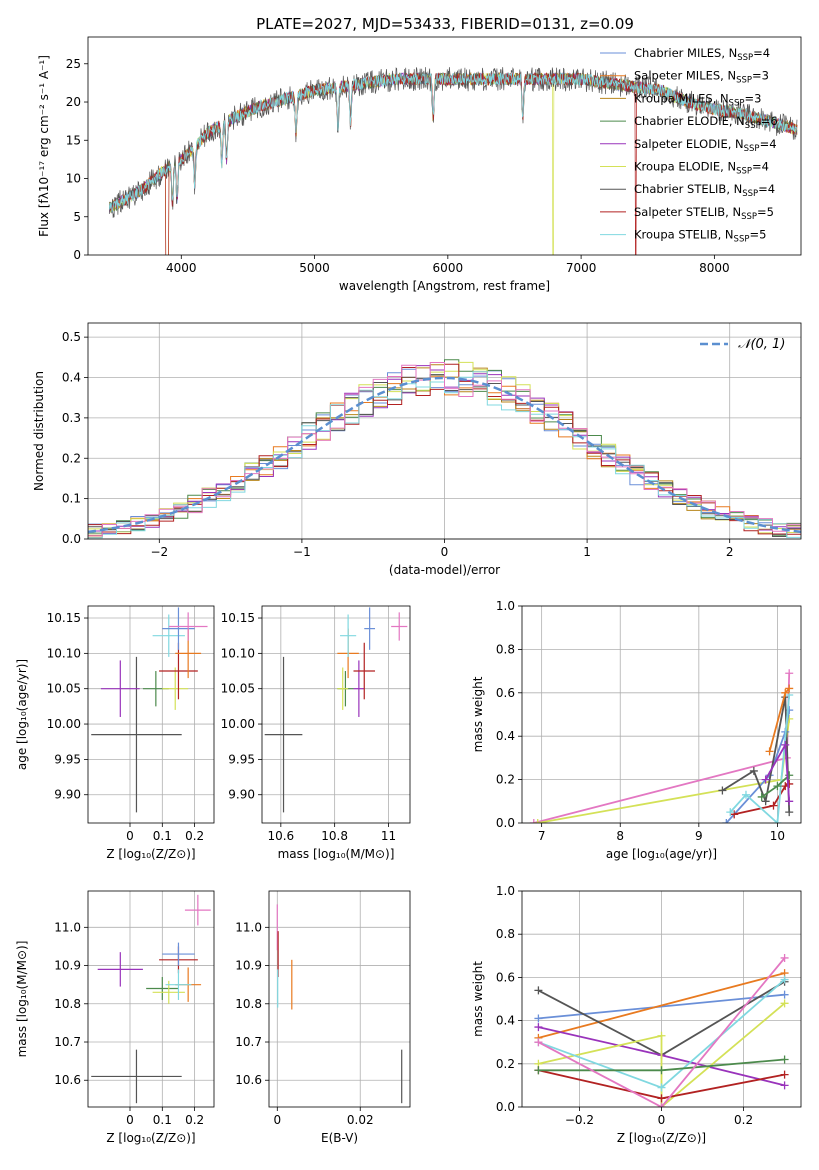  I want to click on x-tick-label: 11, so click(388, 836).